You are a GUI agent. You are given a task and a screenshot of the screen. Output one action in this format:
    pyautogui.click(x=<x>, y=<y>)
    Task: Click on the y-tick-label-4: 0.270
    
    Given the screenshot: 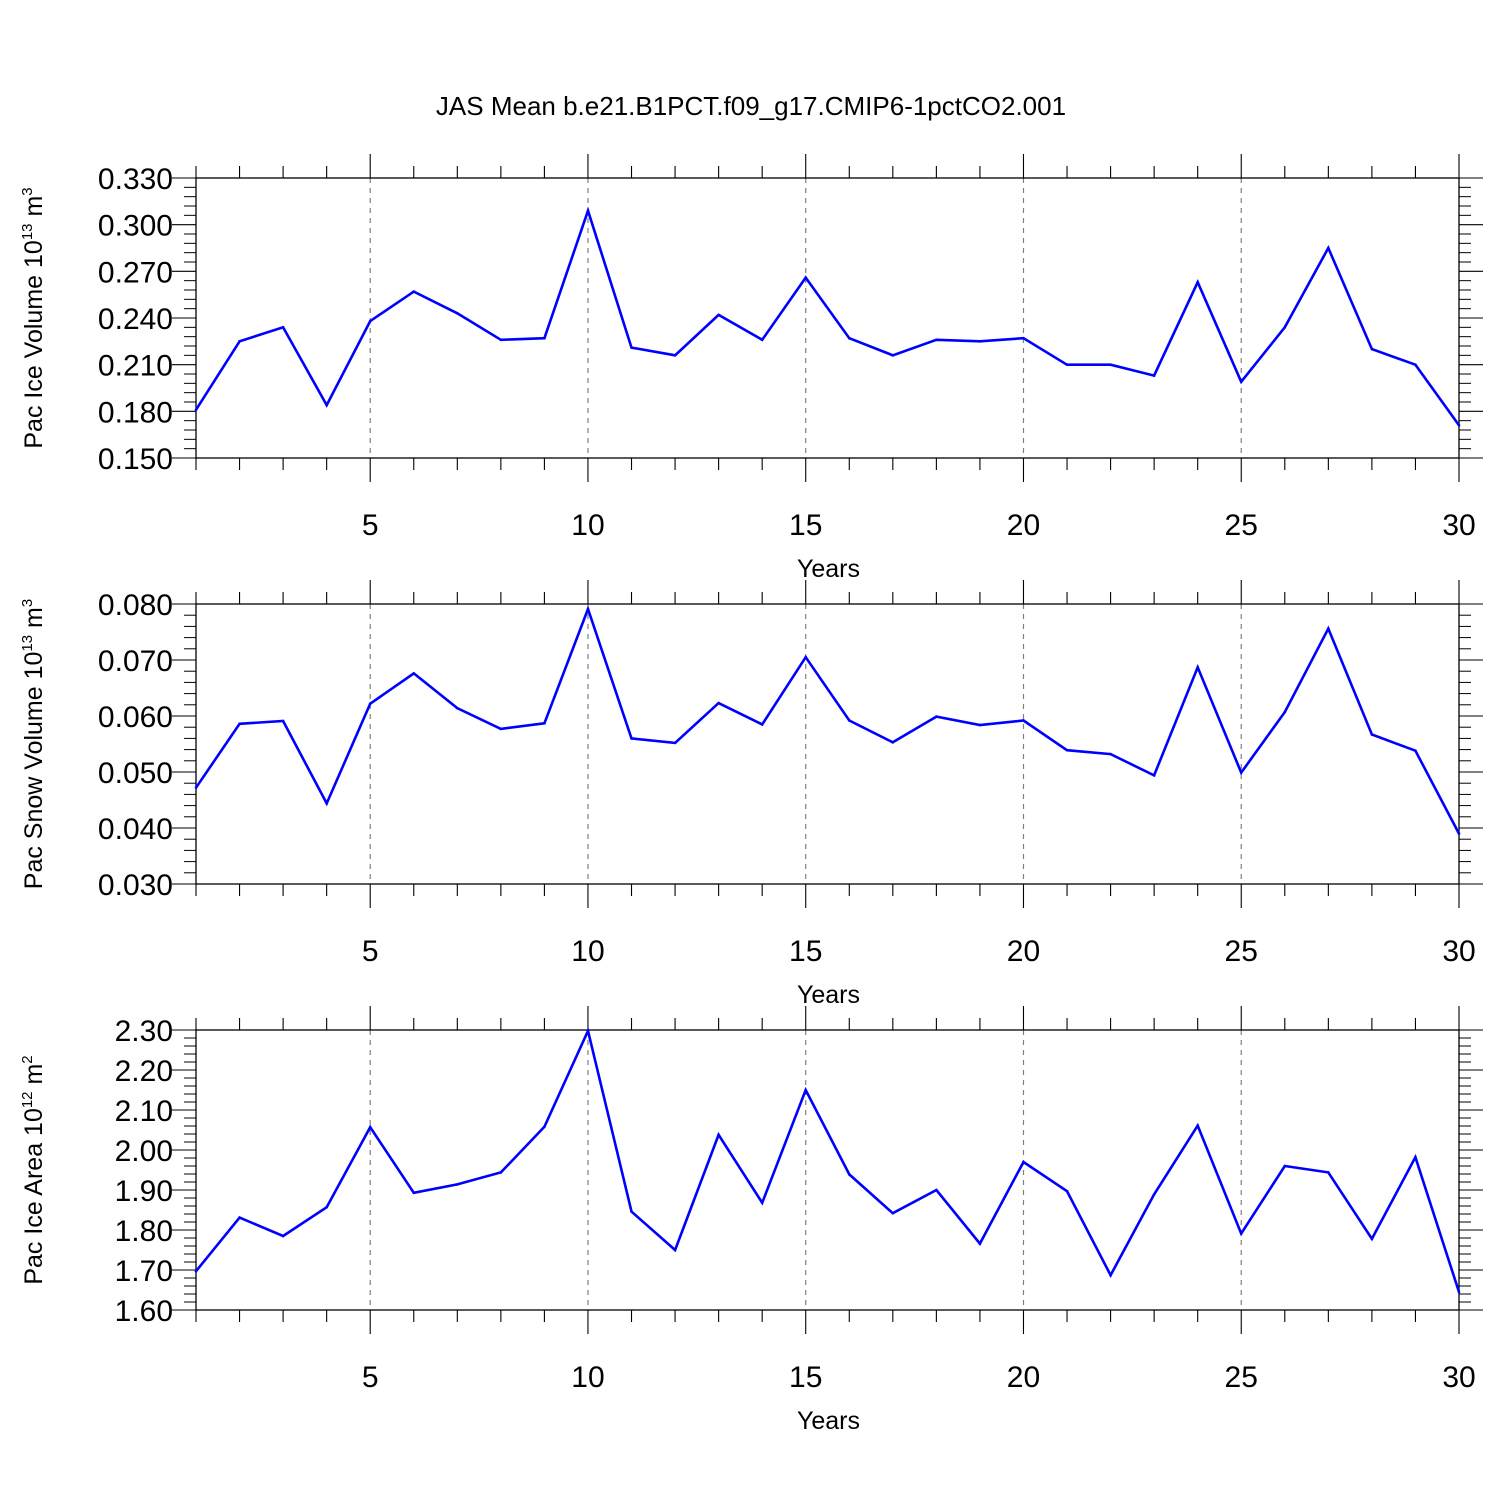 What is the action you would take?
    pyautogui.click(x=135, y=272)
    